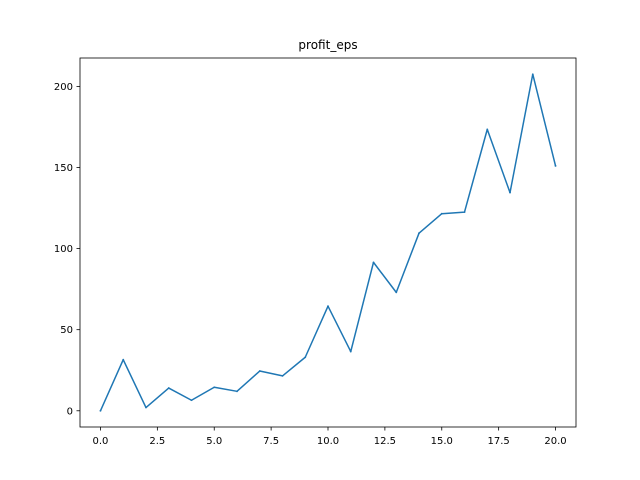 Image resolution: width=640 pixels, height=480 pixels. Describe the element at coordinates (499, 441) in the screenshot. I see `x-tick-label: 17.5` at that location.